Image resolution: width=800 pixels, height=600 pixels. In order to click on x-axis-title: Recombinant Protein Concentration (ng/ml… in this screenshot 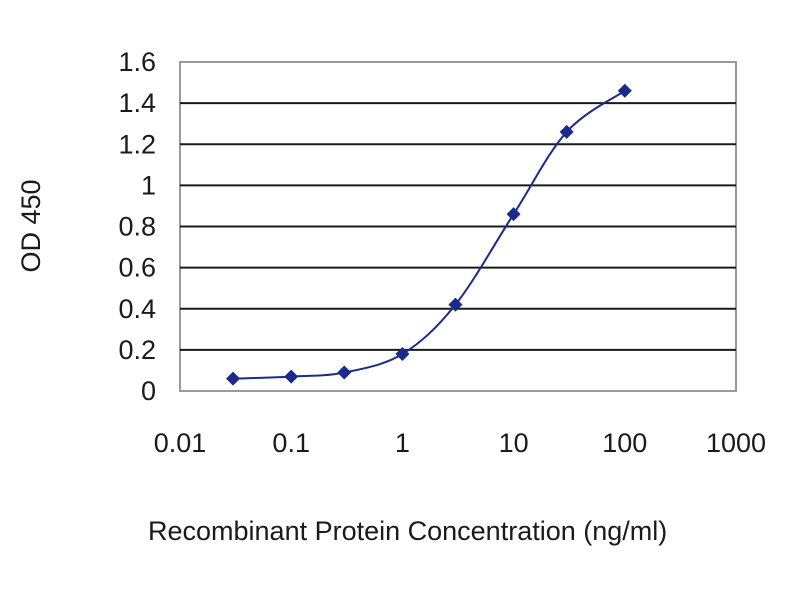, I will do `click(407, 531)`.